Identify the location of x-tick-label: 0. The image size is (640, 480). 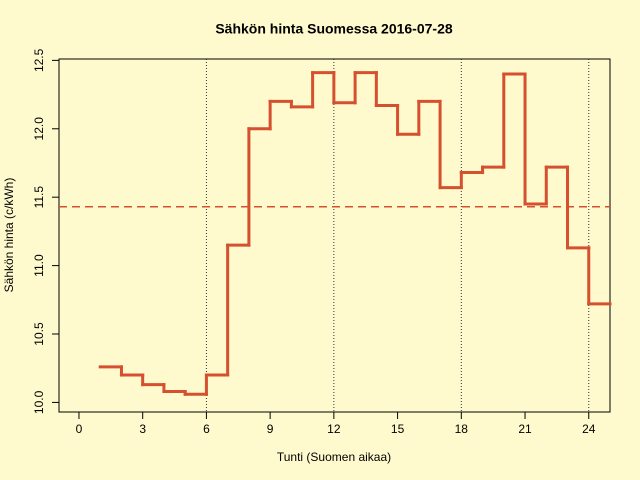
(79, 429).